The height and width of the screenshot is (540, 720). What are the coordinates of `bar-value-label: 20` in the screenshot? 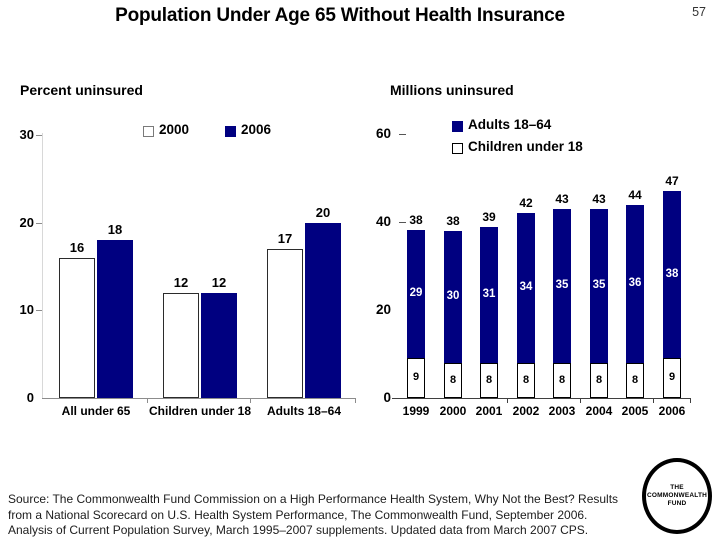 It's located at (323, 212).